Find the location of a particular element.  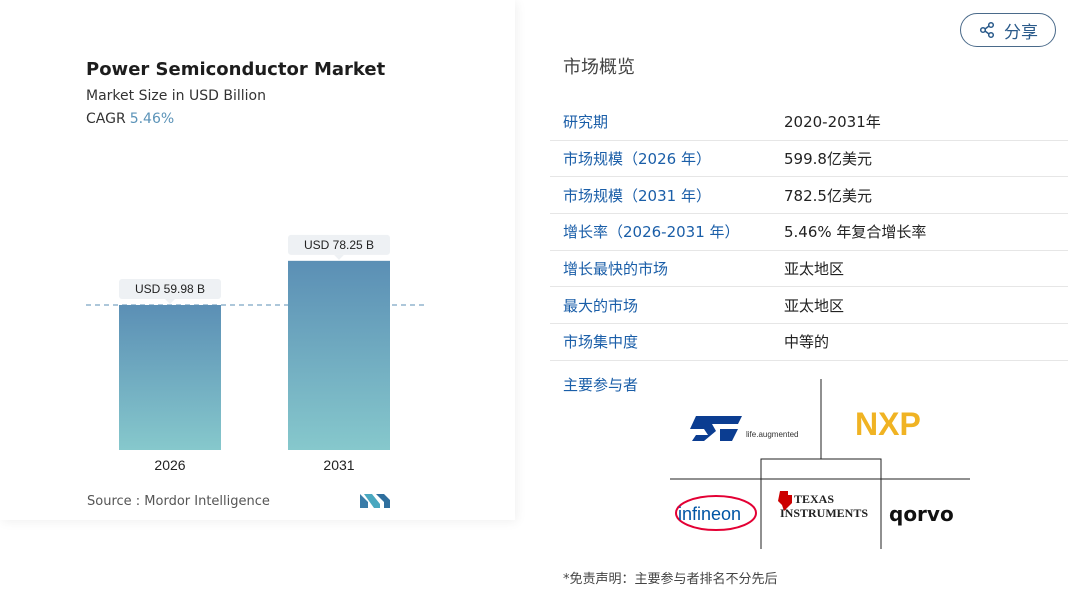

bar-2026 is located at coordinates (170, 377).